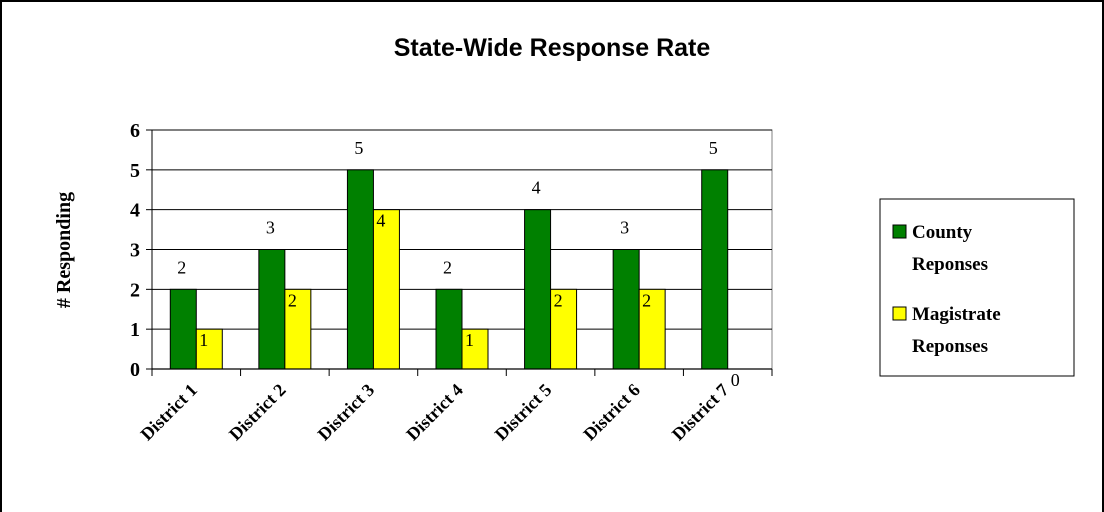 This screenshot has width=1104, height=512. I want to click on y-tick-label: 4, so click(135, 211).